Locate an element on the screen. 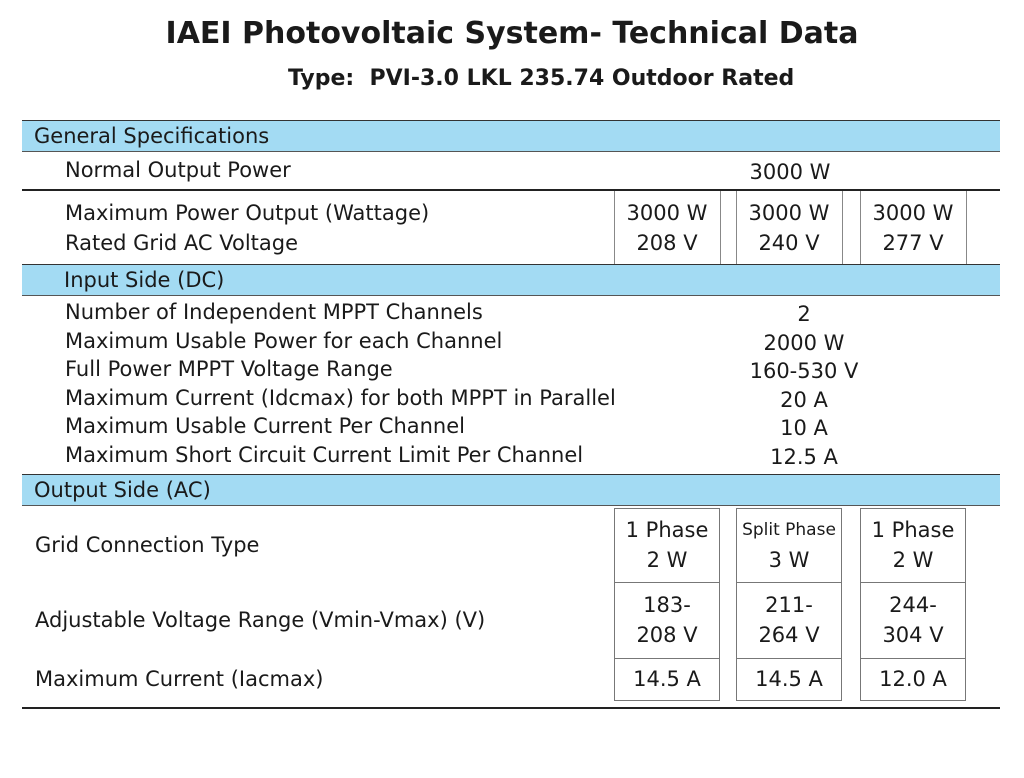 The width and height of the screenshot is (1024, 778). row-label: Maximum Current (Iacmax) is located at coordinates (179, 679).